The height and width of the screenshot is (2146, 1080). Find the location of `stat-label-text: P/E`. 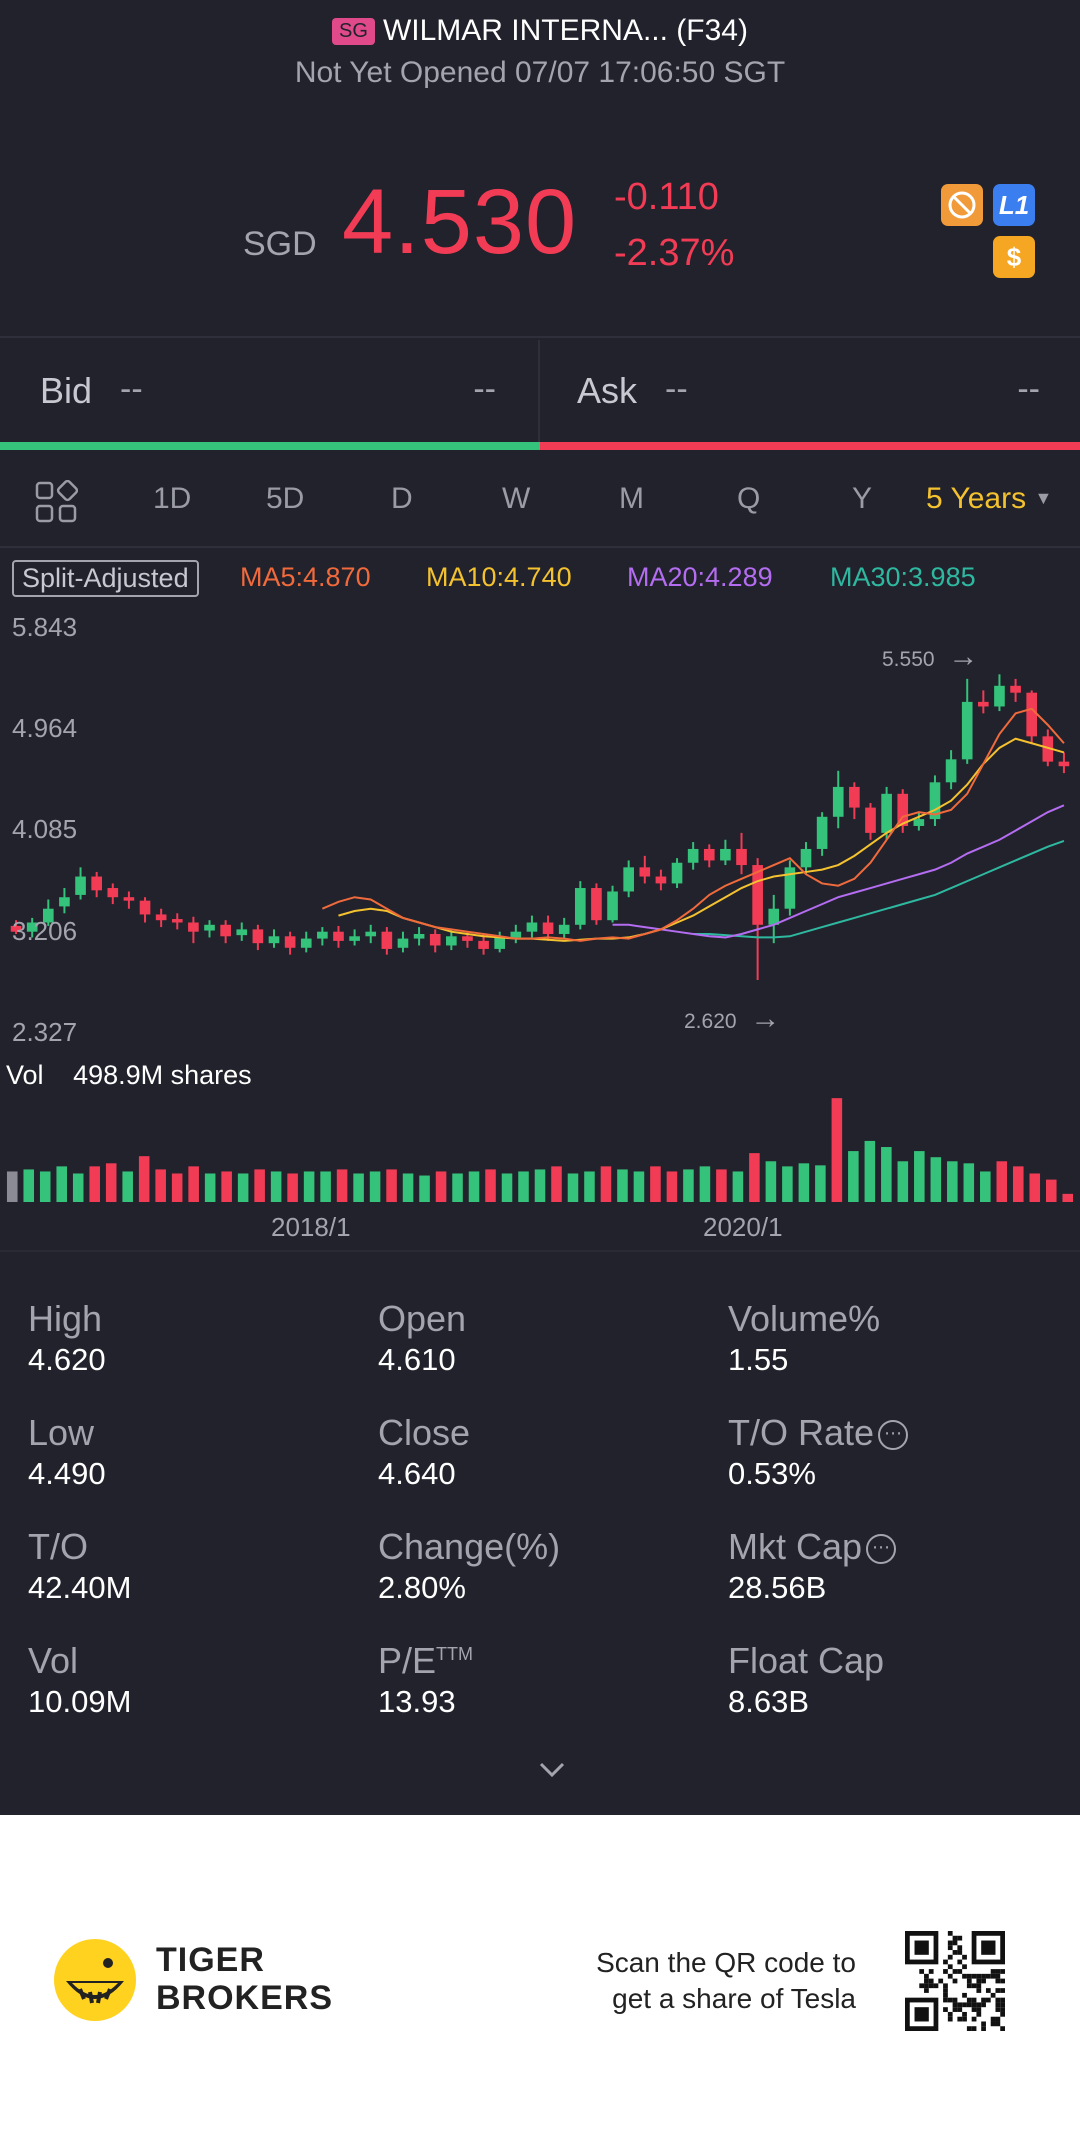

stat-label-text: P/E is located at coordinates (407, 1660).